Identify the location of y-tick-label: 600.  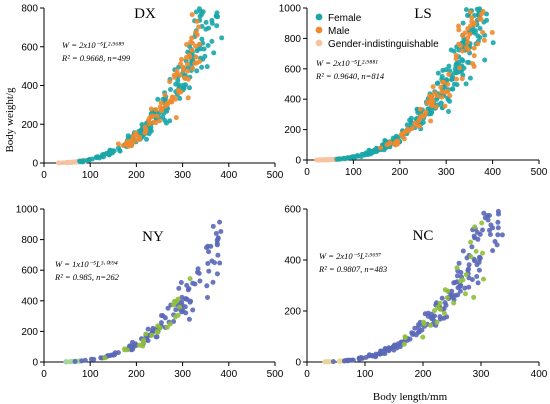
(292, 210).